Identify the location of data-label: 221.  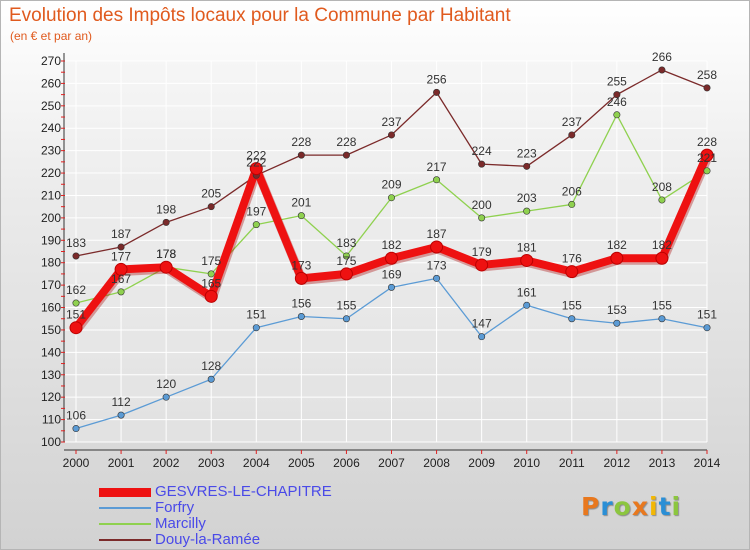
(707, 158).